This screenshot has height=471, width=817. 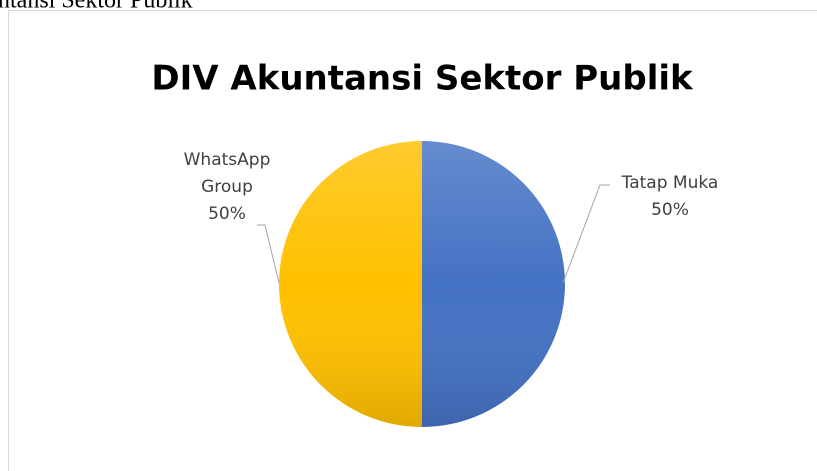 I want to click on chart-title: DIV Akuntansi Sektor Publik, so click(x=422, y=79).